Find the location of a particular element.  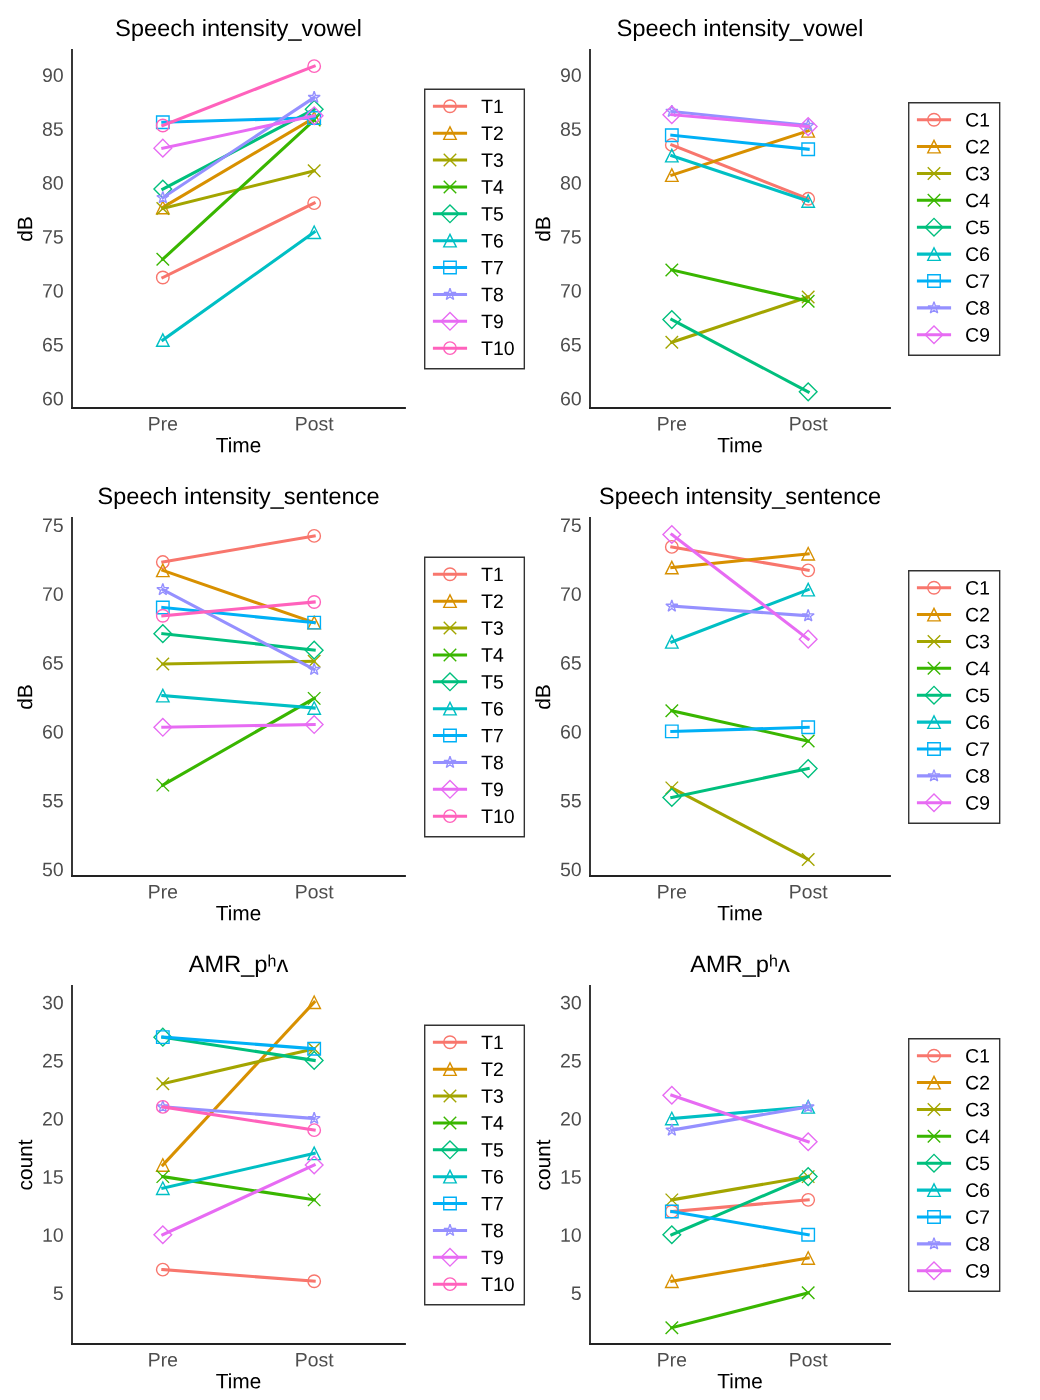

y-tick-label: 80 is located at coordinates (570, 183).